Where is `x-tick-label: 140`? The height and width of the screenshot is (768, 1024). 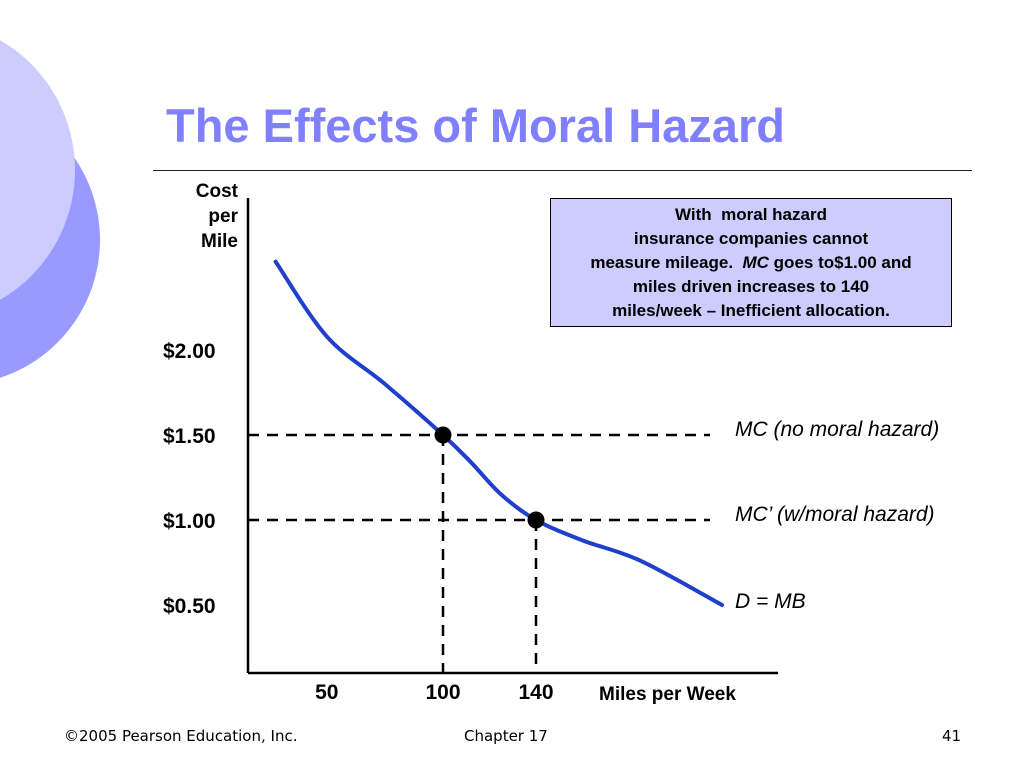
x-tick-label: 140 is located at coordinates (535, 692).